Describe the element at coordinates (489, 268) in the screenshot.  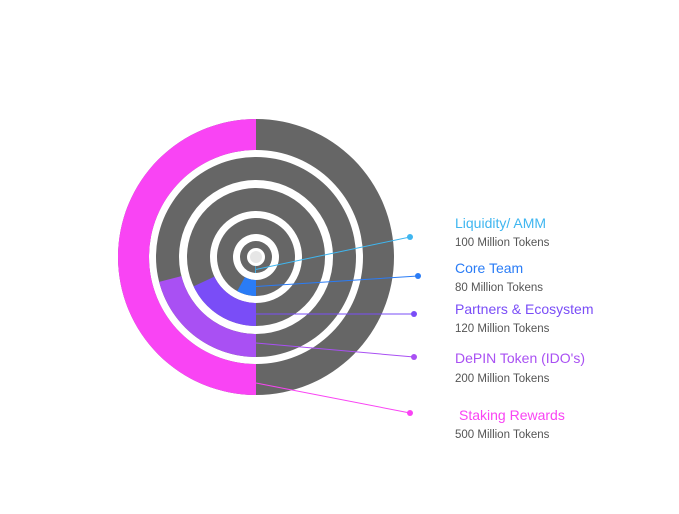
I see `legend-name-core-team: Core Team` at that location.